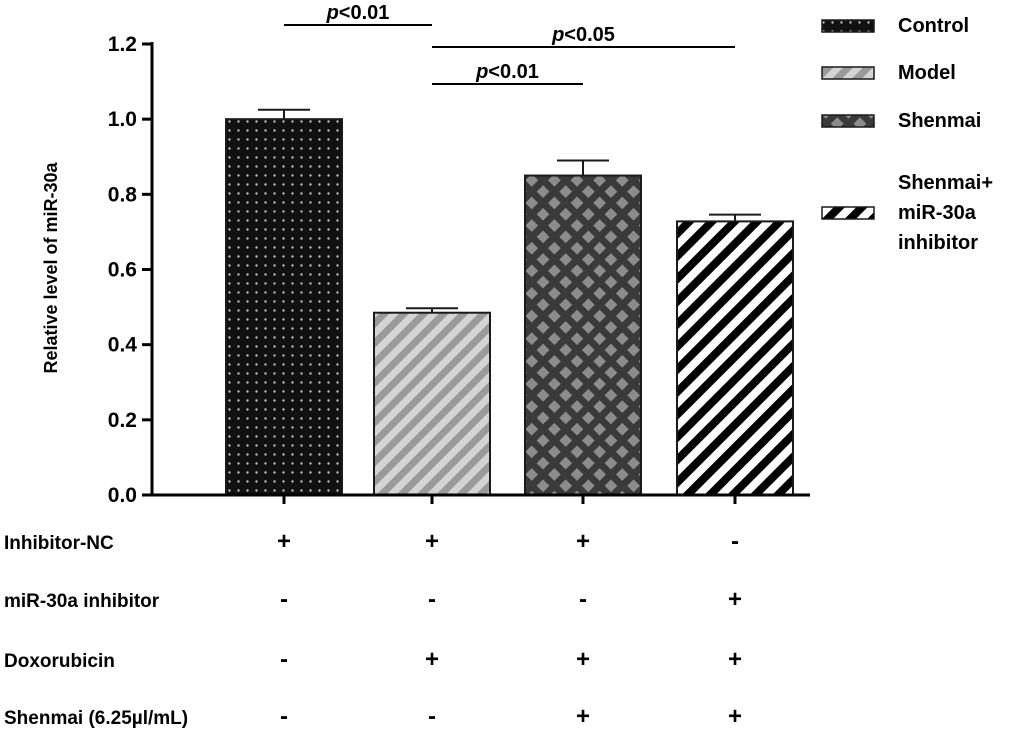 The image size is (1020, 740). Describe the element at coordinates (939, 121) in the screenshot. I see `legend-label: Shenmai` at that location.